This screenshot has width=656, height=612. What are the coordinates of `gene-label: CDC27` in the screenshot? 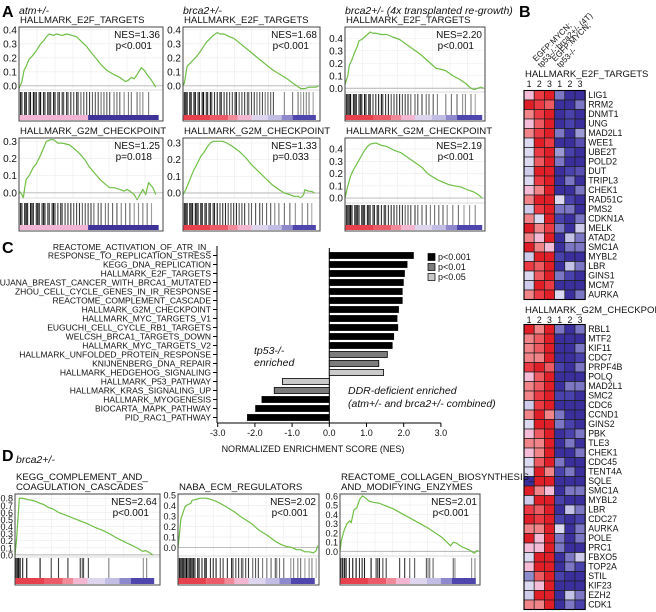 It's located at (602, 519).